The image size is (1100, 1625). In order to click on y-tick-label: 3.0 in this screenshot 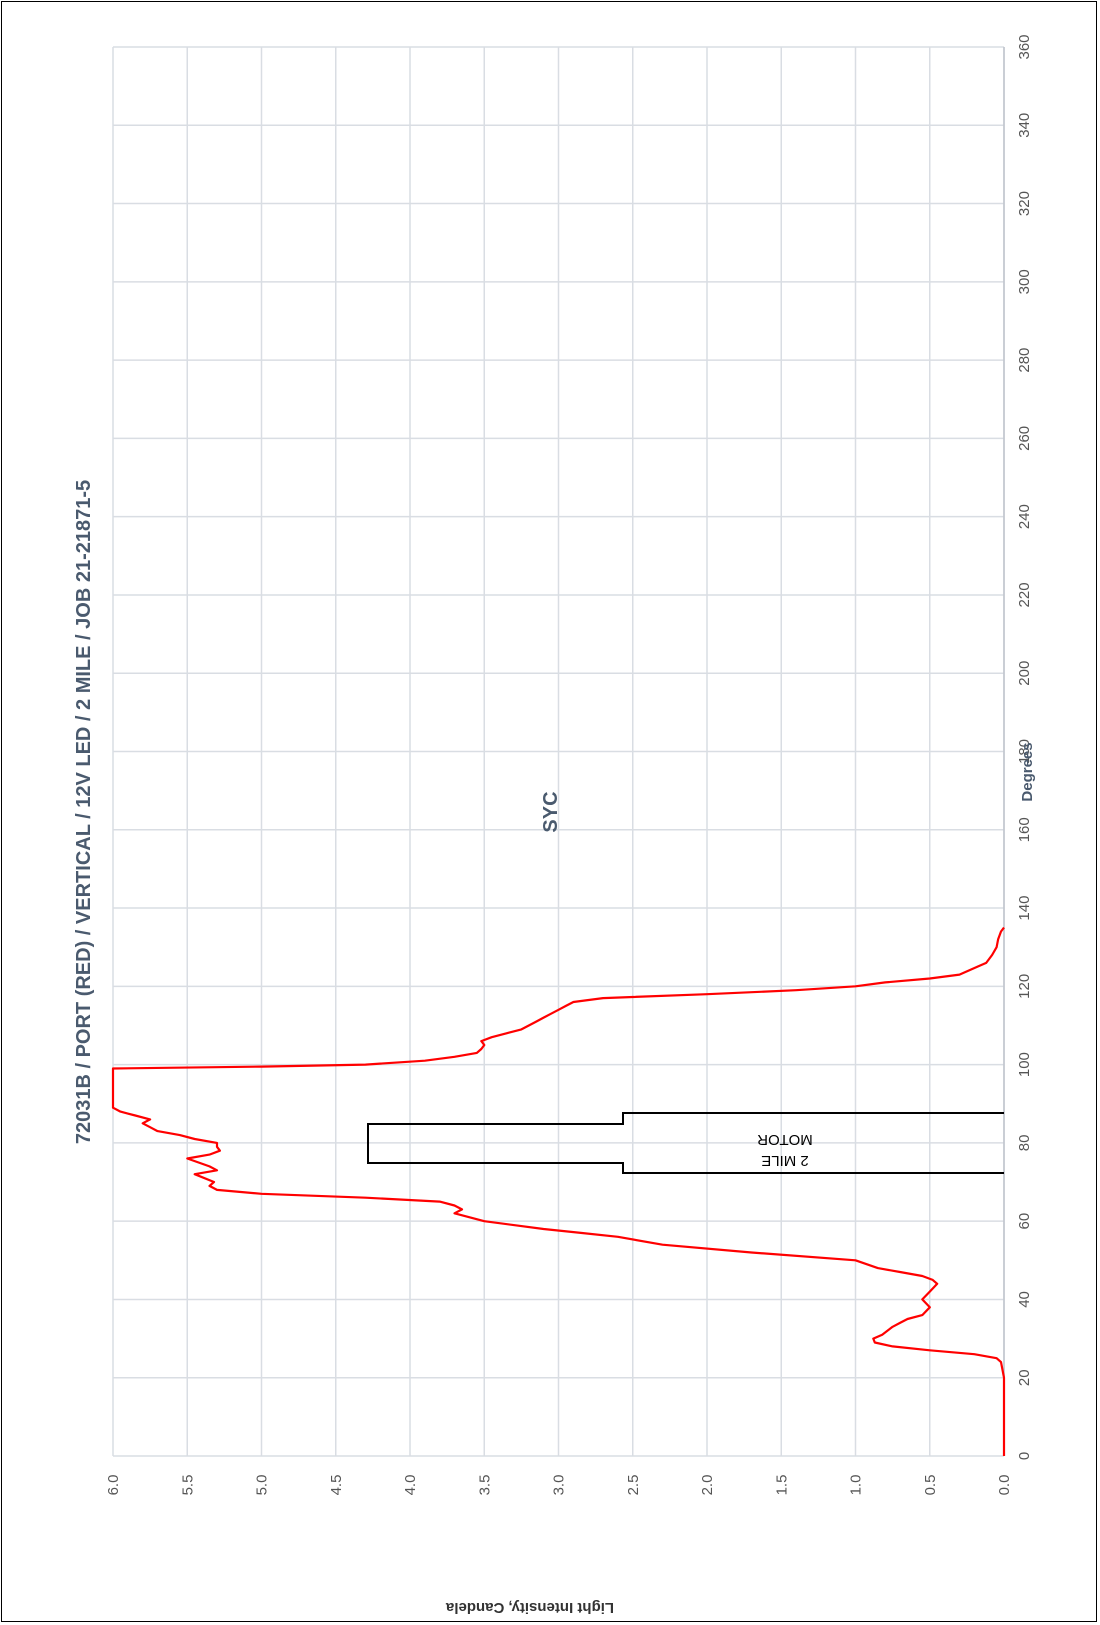, I will do `click(559, 1485)`.